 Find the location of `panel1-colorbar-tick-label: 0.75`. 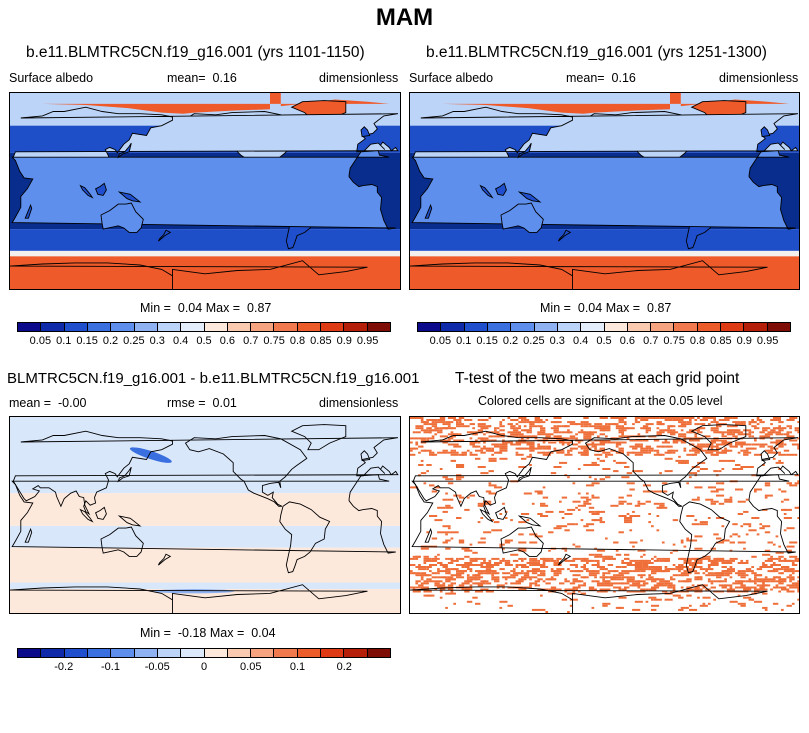

panel1-colorbar-tick-label: 0.75 is located at coordinates (274, 341).